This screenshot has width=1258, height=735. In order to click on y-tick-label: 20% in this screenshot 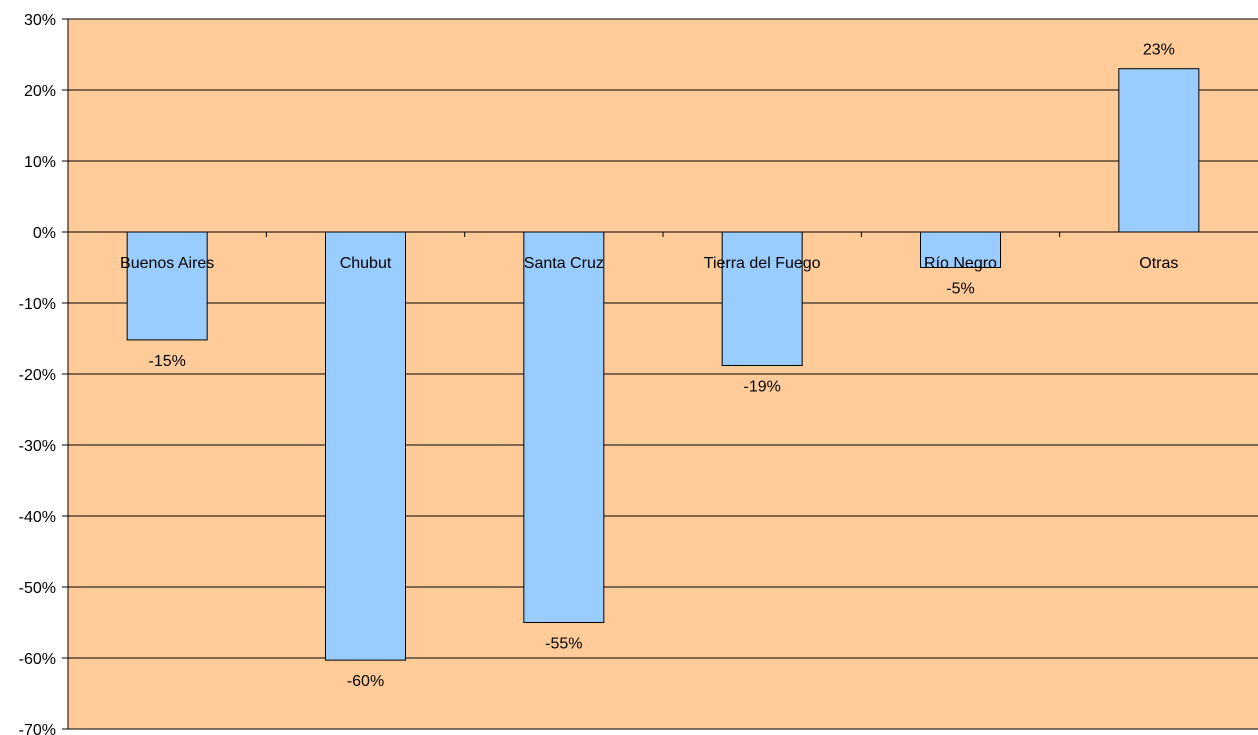, I will do `click(40, 91)`.